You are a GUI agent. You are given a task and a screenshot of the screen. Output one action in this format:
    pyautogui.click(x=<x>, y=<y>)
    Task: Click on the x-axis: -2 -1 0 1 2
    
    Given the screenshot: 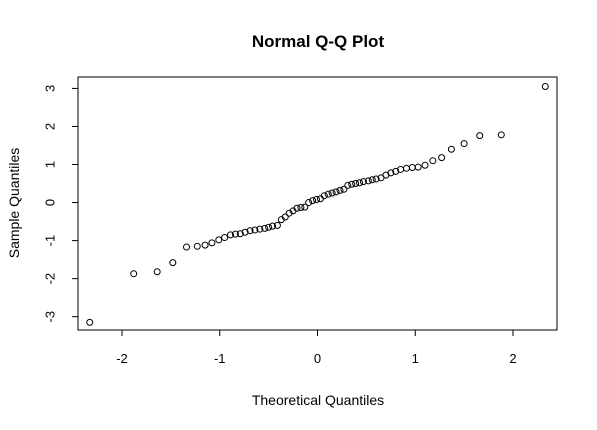 What is the action you would take?
    pyautogui.click(x=316, y=347)
    